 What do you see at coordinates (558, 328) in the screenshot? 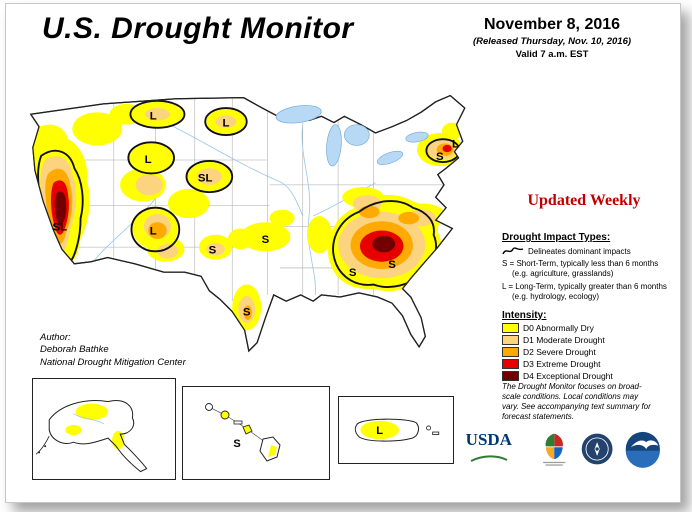
I see `legend-label: D0 Abnormally Dry` at bounding box center [558, 328].